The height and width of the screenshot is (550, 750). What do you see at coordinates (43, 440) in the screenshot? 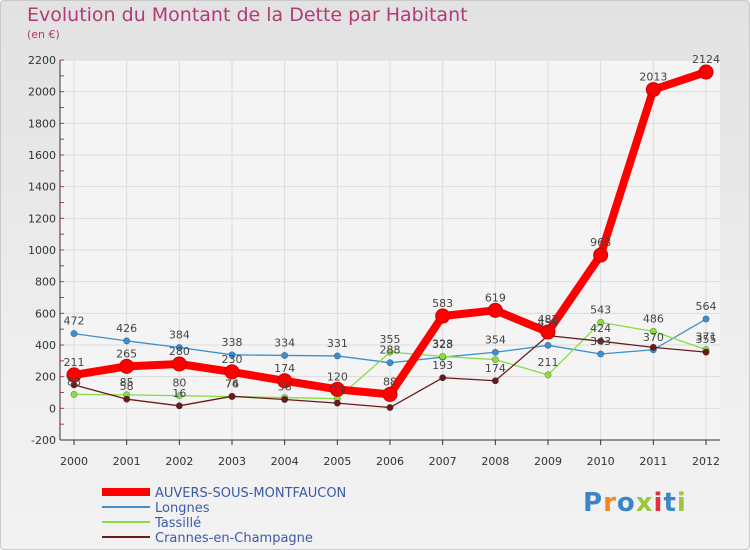
I see `y-tick-label: -200` at bounding box center [43, 440].